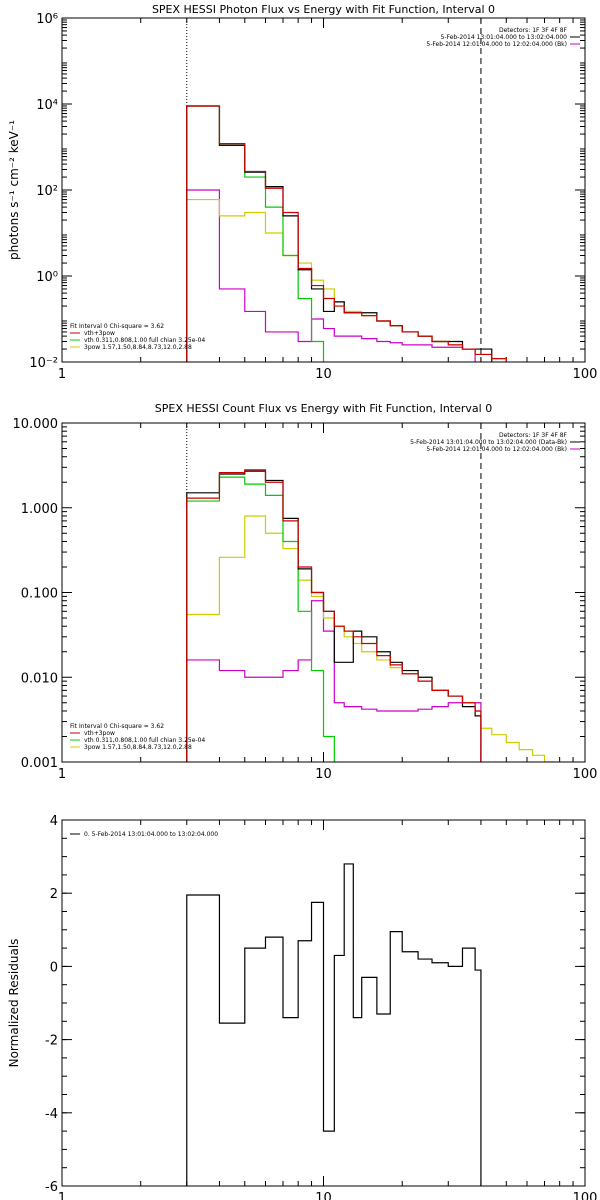 The width and height of the screenshot is (600, 1200). What do you see at coordinates (36, 424) in the screenshot?
I see `y-tick-label: 10.000` at bounding box center [36, 424].